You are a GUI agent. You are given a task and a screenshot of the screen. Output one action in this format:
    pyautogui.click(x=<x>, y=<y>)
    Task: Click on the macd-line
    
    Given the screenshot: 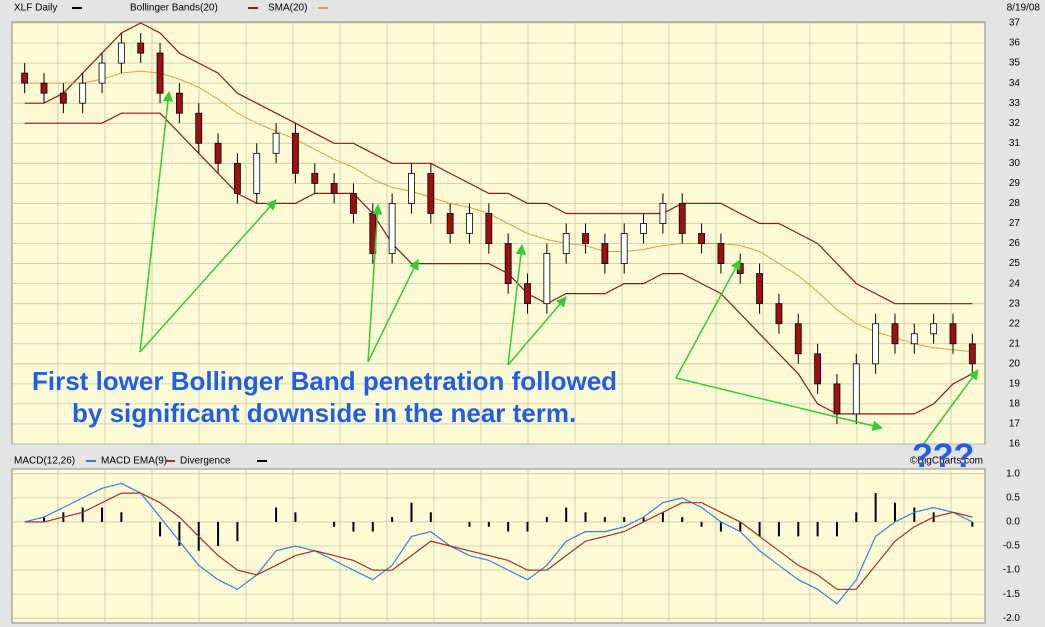 What is the action you would take?
    pyautogui.click(x=498, y=541)
    